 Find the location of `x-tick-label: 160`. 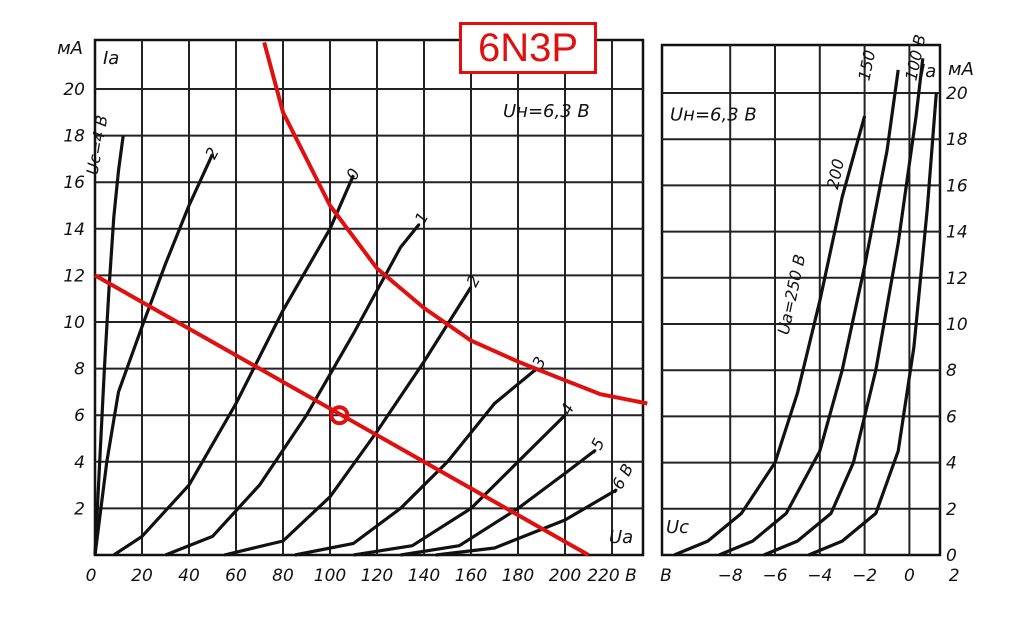

x-tick-label: 160 is located at coordinates (471, 576).